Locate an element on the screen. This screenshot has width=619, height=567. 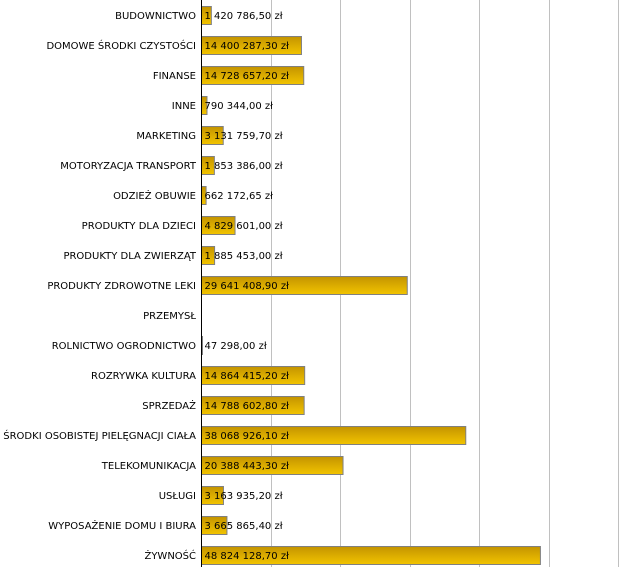
value-label: 14 788 602,80 zł is located at coordinates (247, 406).